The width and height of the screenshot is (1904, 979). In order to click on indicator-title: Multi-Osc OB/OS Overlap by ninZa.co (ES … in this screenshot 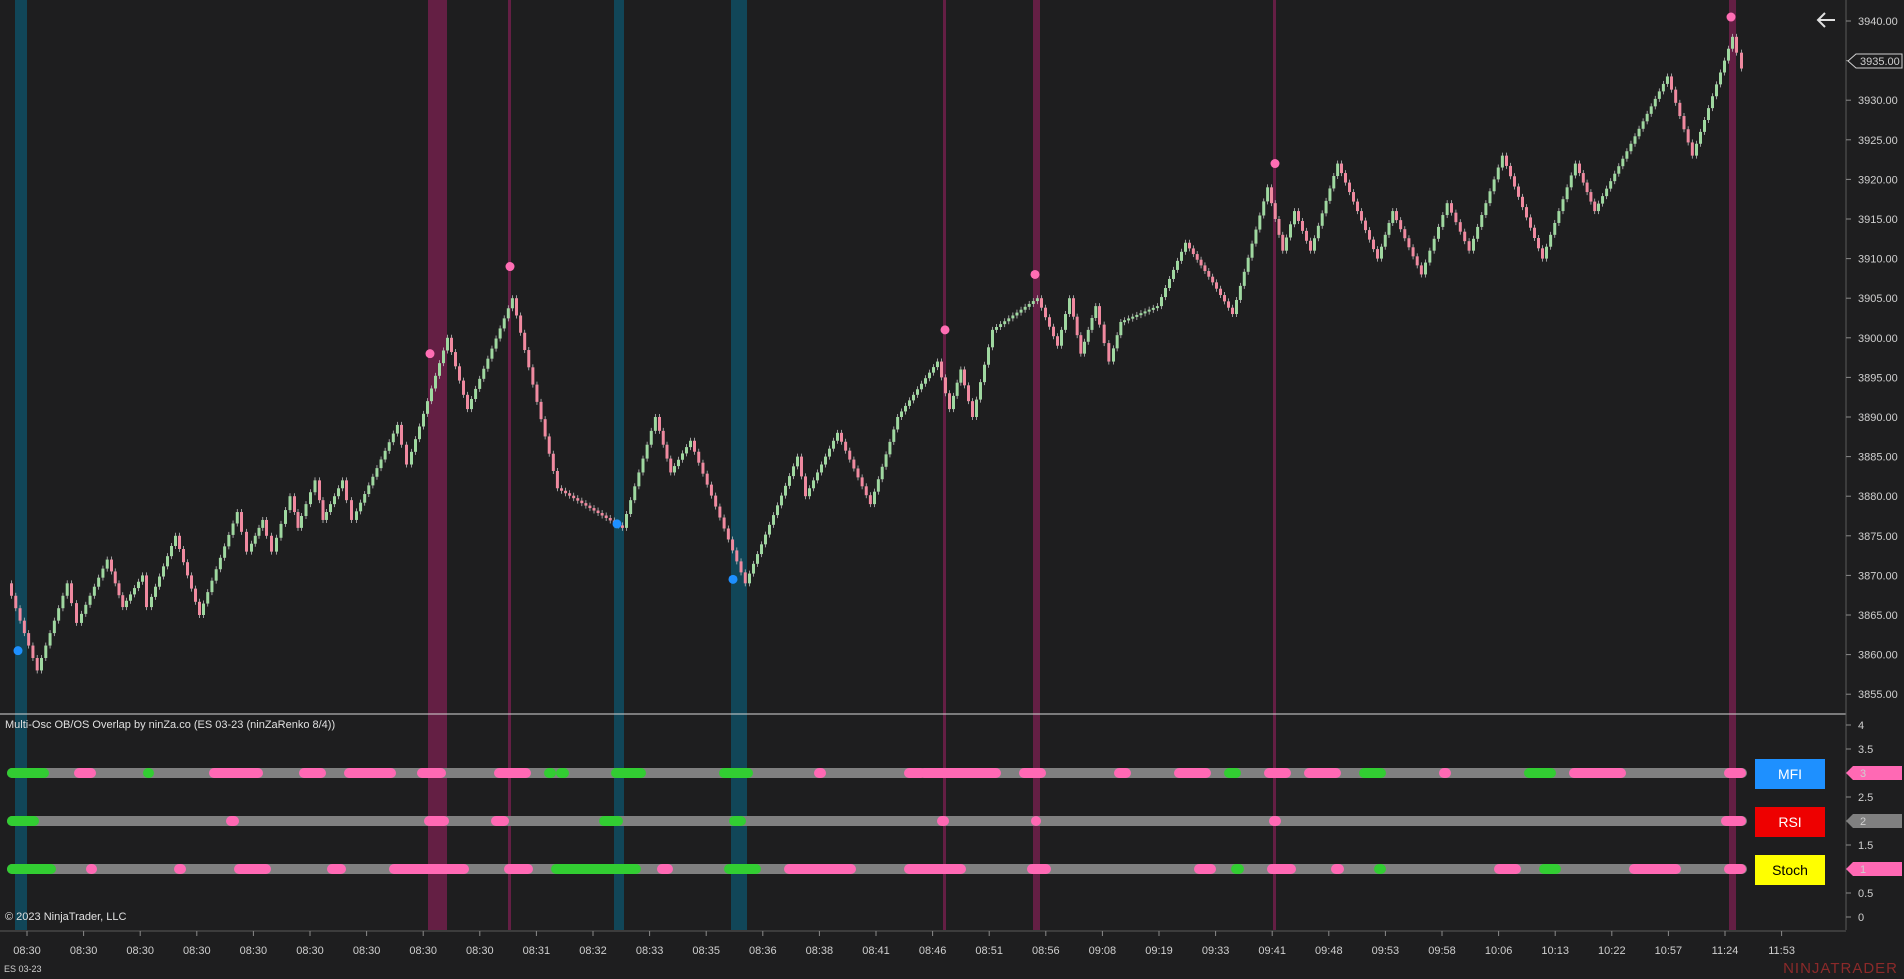, I will do `click(170, 725)`.